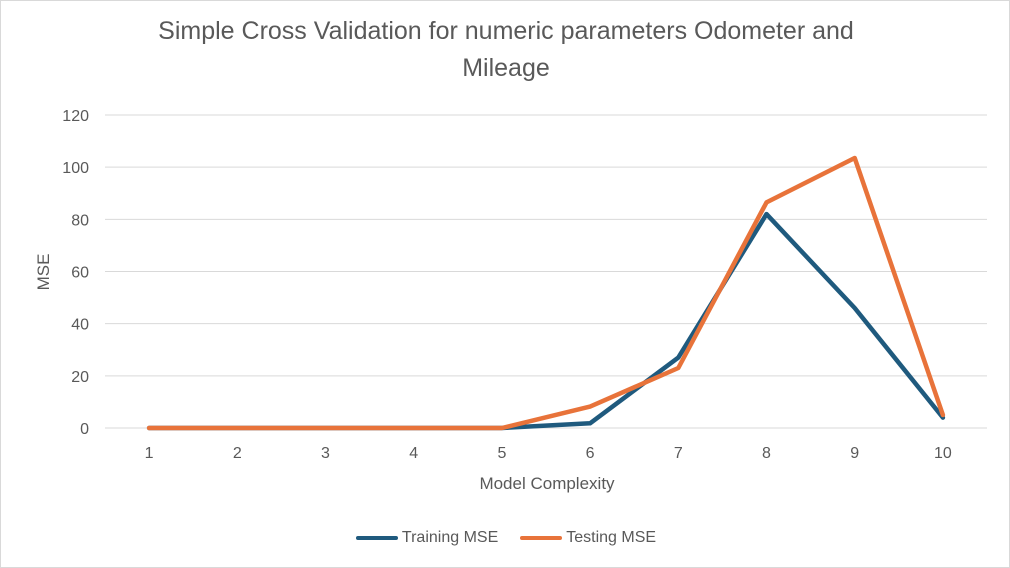 This screenshot has height=568, width=1010. What do you see at coordinates (413, 453) in the screenshot?
I see `x-tick-label: 4` at bounding box center [413, 453].